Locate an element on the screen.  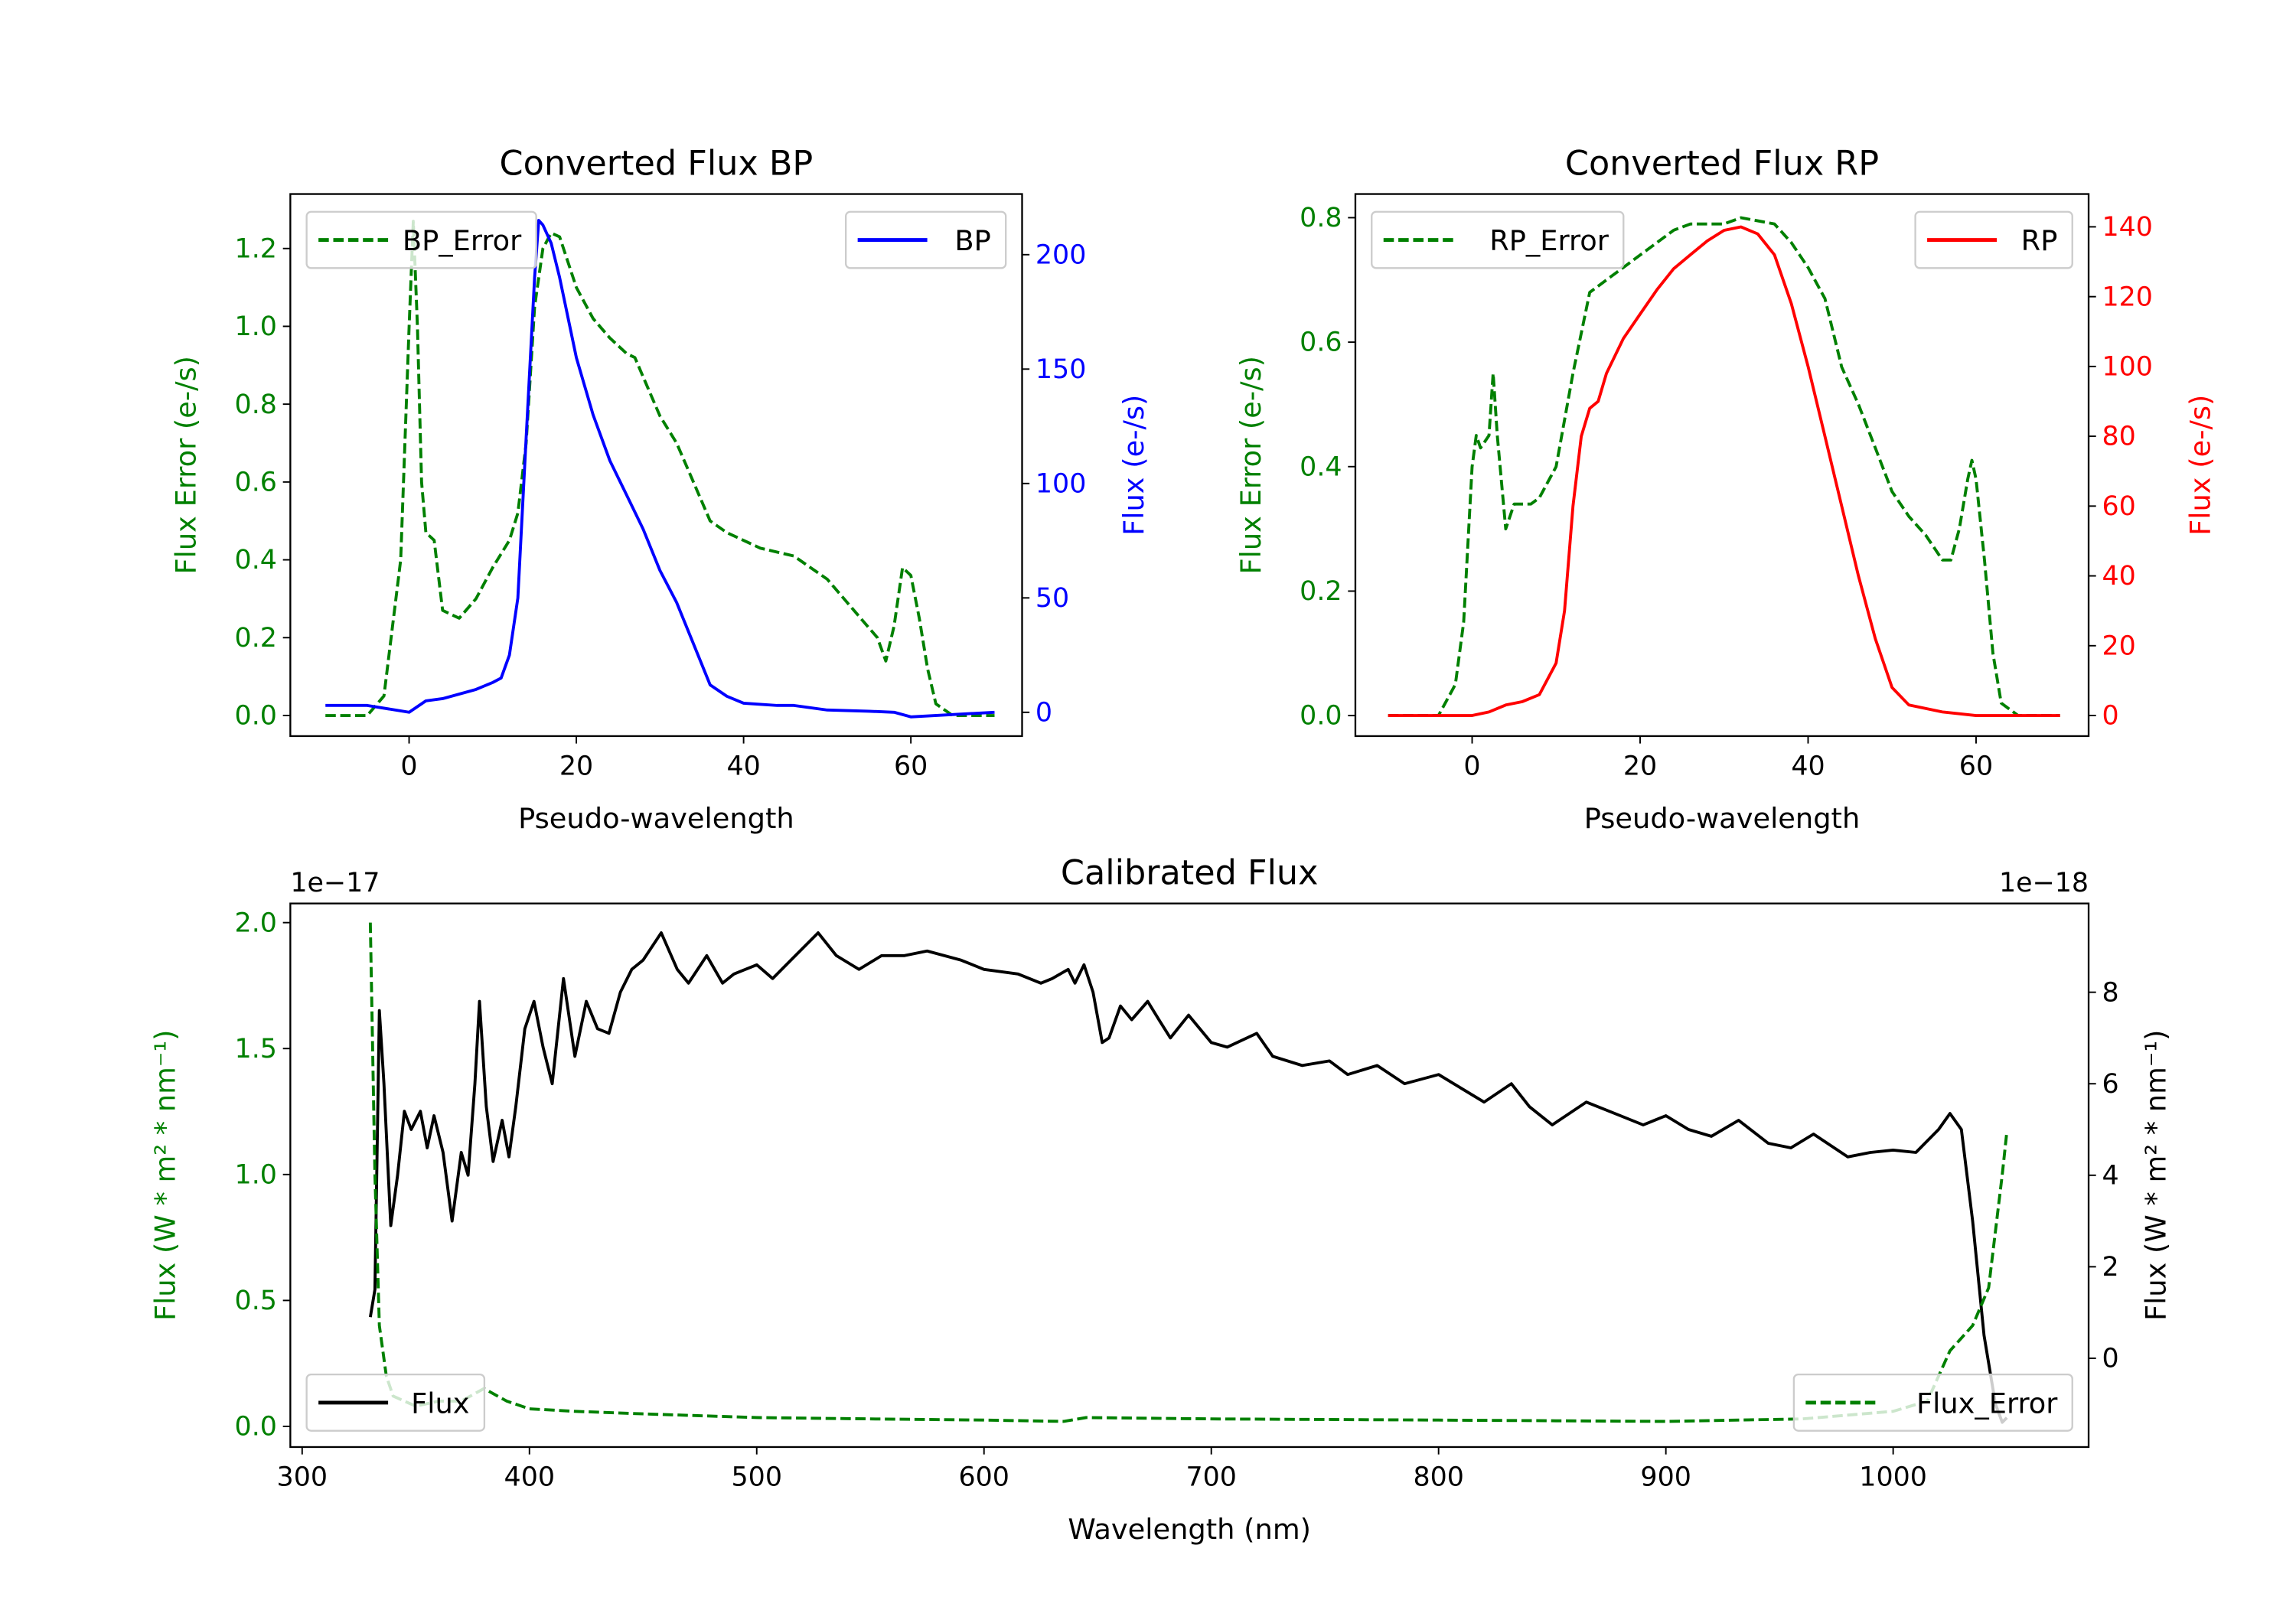
y-left-tick-label: 0.5 is located at coordinates (256, 1301).